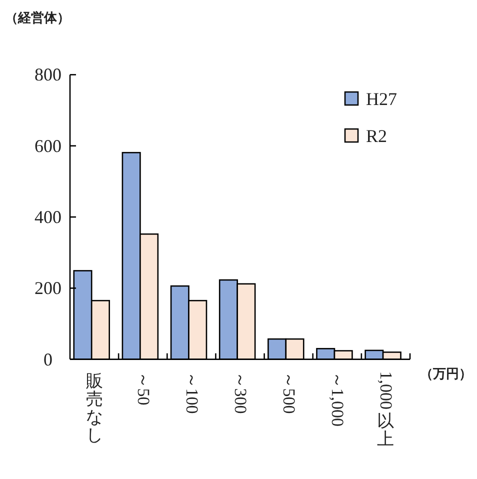 This screenshot has width=477, height=479. Describe the element at coordinates (143, 388) in the screenshot. I see `x-tick-label: ～50` at that location.